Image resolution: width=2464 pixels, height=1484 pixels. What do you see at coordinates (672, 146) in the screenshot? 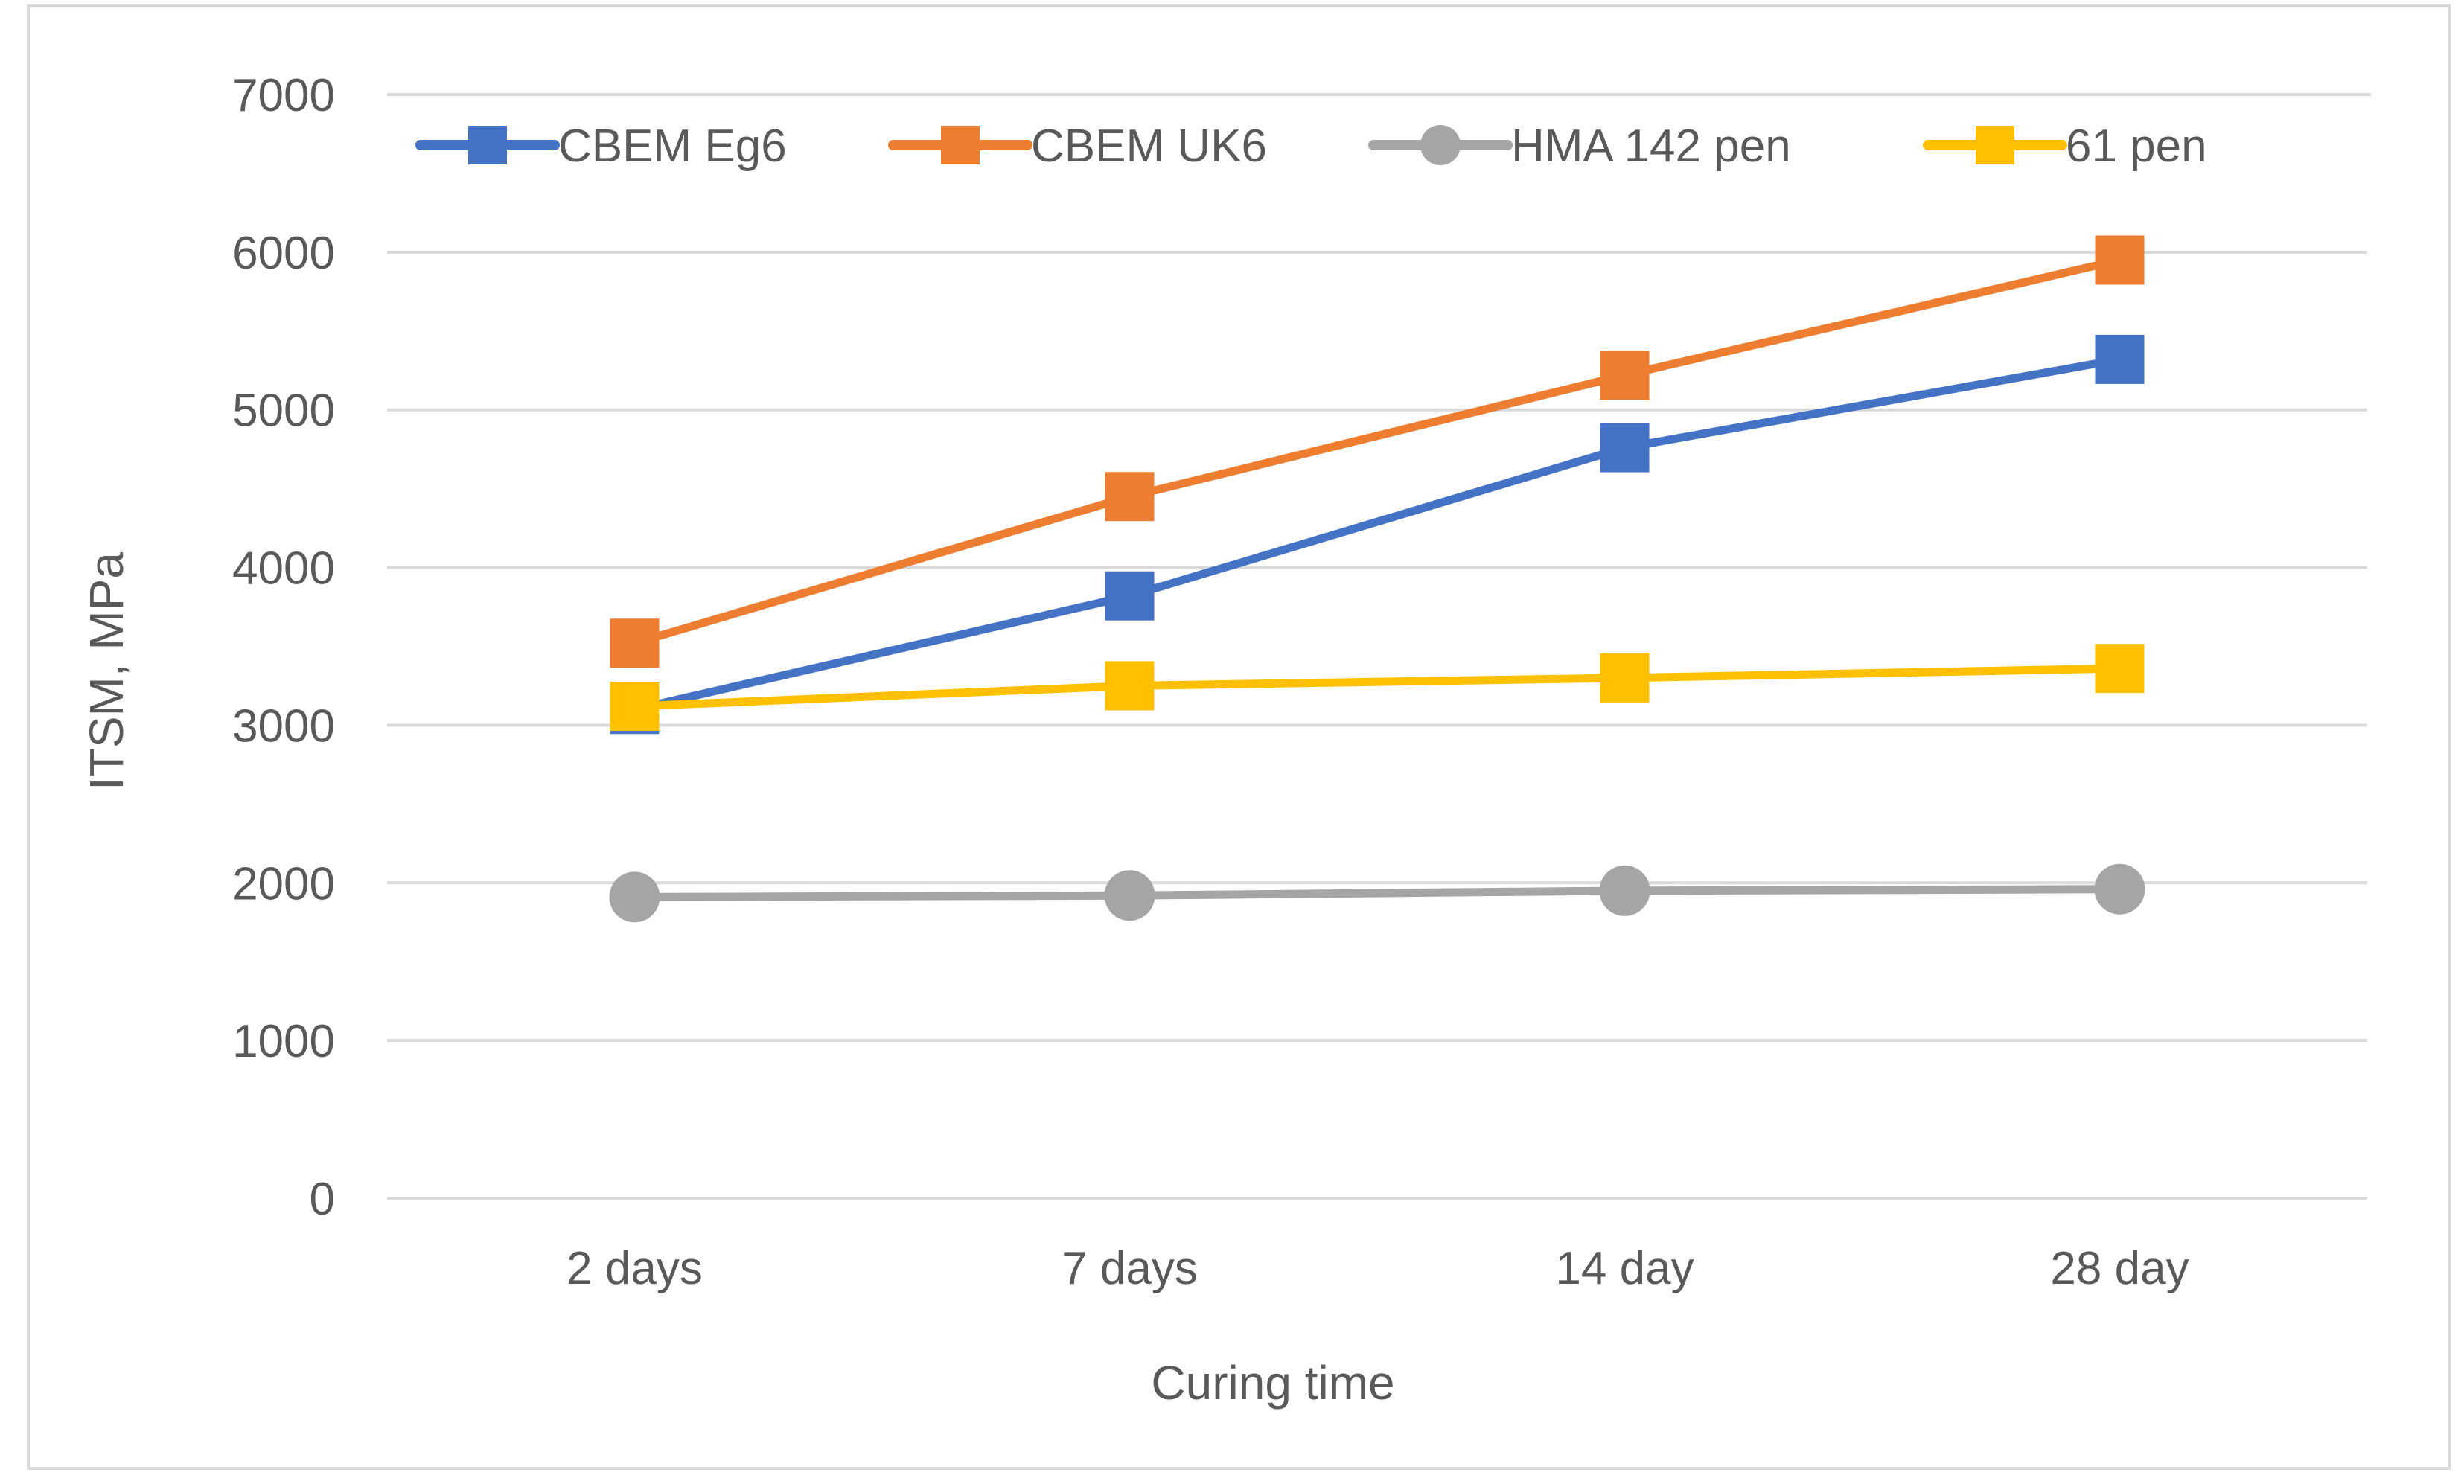
I see `legend-label: CBEM Eg6` at bounding box center [672, 146].